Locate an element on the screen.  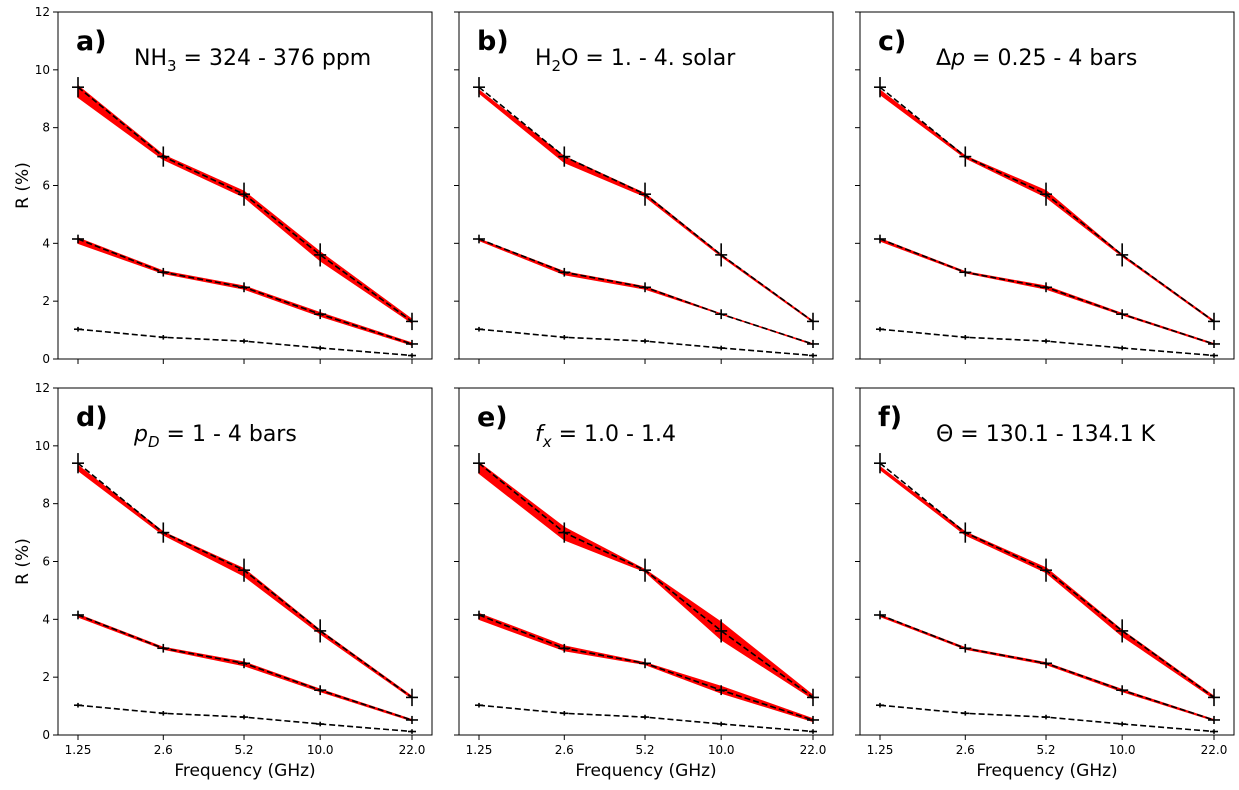
panel-title: fx = 1.0 - 1.4 is located at coordinates (605, 436).